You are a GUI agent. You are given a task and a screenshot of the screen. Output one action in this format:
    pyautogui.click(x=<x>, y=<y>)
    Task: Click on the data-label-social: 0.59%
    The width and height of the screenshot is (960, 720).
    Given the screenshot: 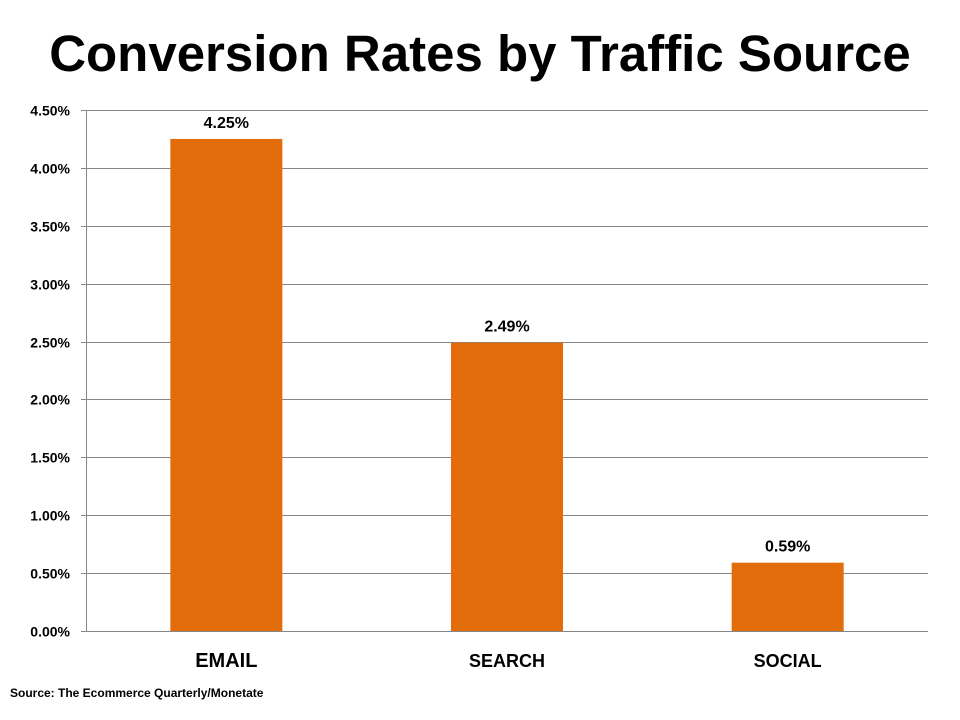 What is the action you would take?
    pyautogui.click(x=787, y=547)
    